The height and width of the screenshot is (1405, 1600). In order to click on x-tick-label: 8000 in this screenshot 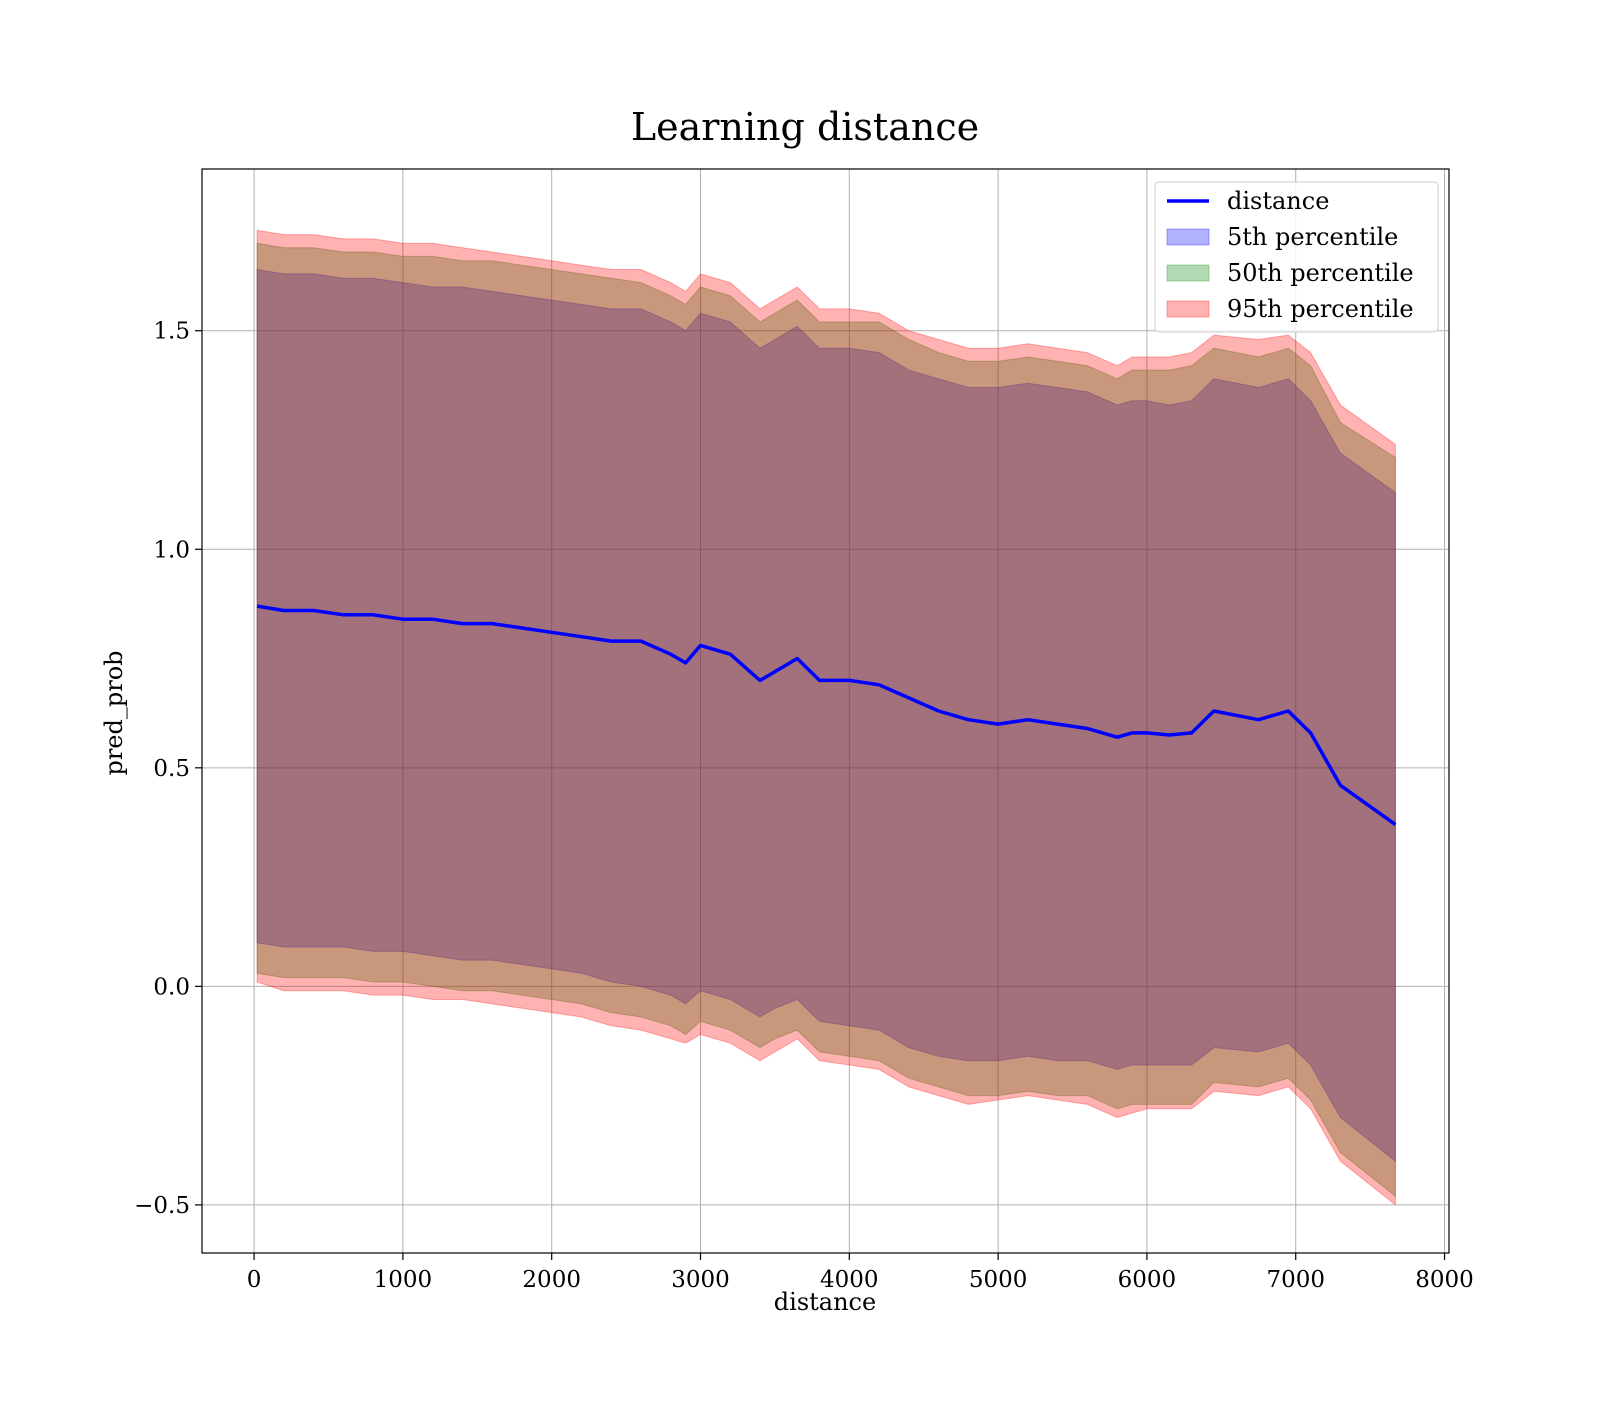, I will do `click(1444, 1280)`.